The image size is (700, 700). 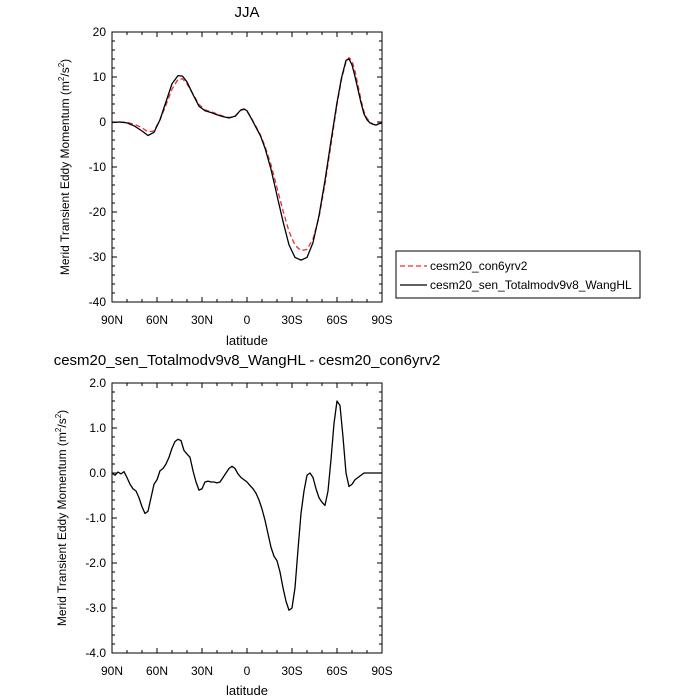 I want to click on chart-top-ytick-label: -10, so click(x=98, y=167).